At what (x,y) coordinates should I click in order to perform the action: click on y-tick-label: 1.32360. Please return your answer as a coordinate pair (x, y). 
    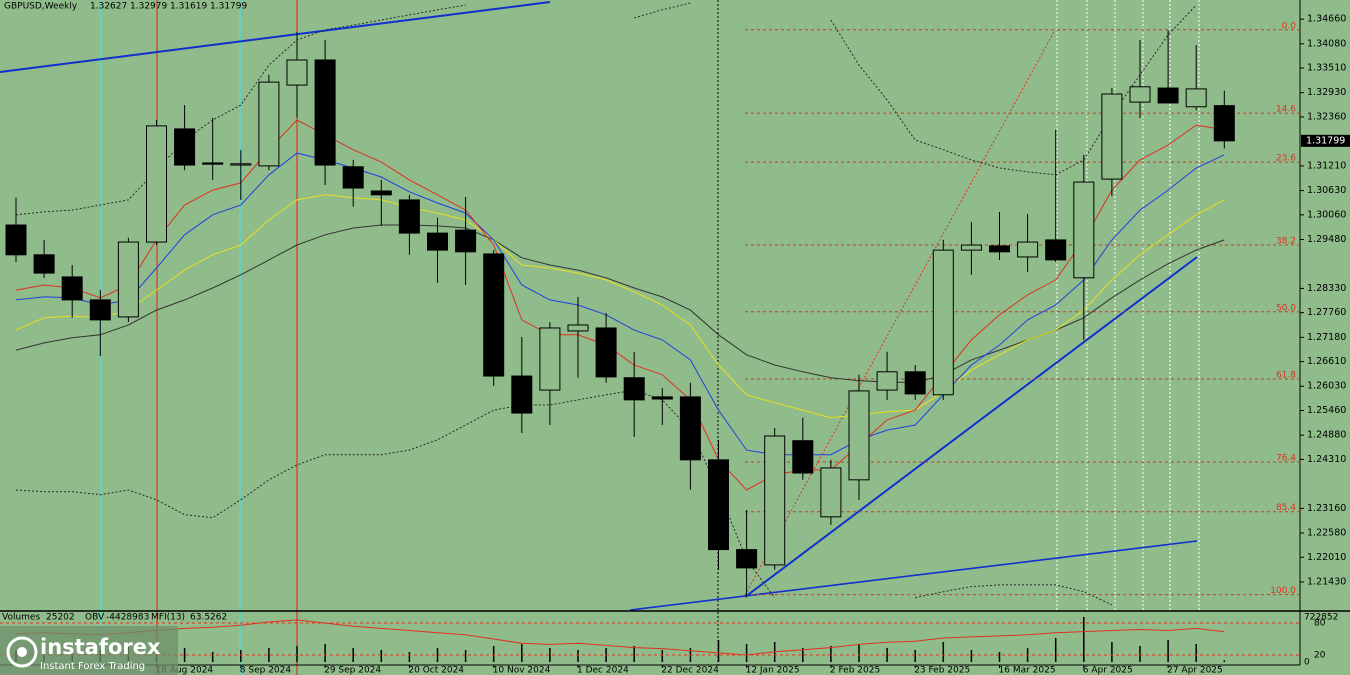
    Looking at the image, I should click on (1326, 116).